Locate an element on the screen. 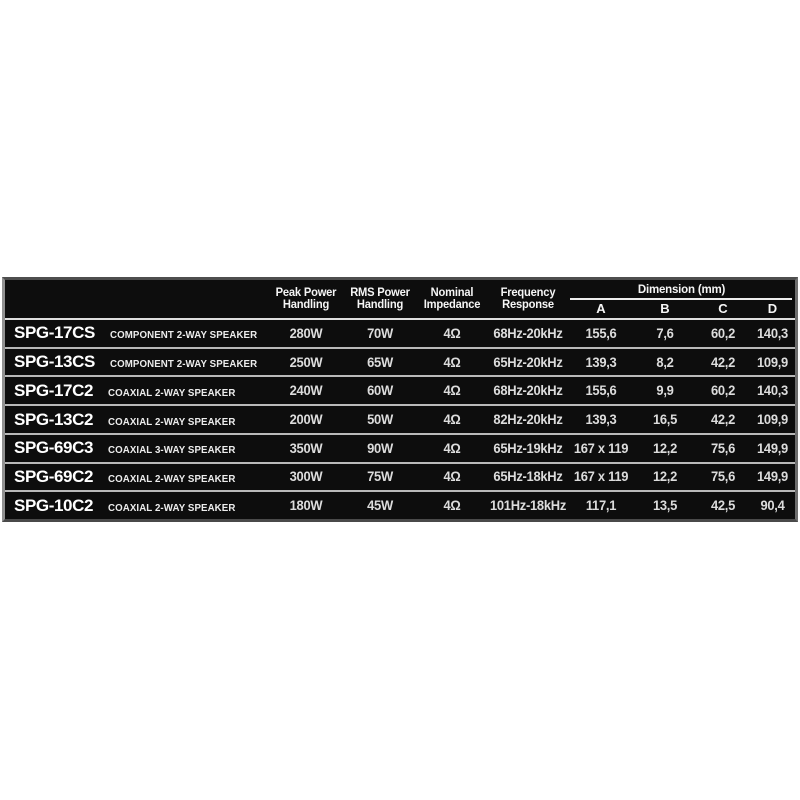 This screenshot has height=800, width=800. dimension-b-value: 13,5 is located at coordinates (665, 506).